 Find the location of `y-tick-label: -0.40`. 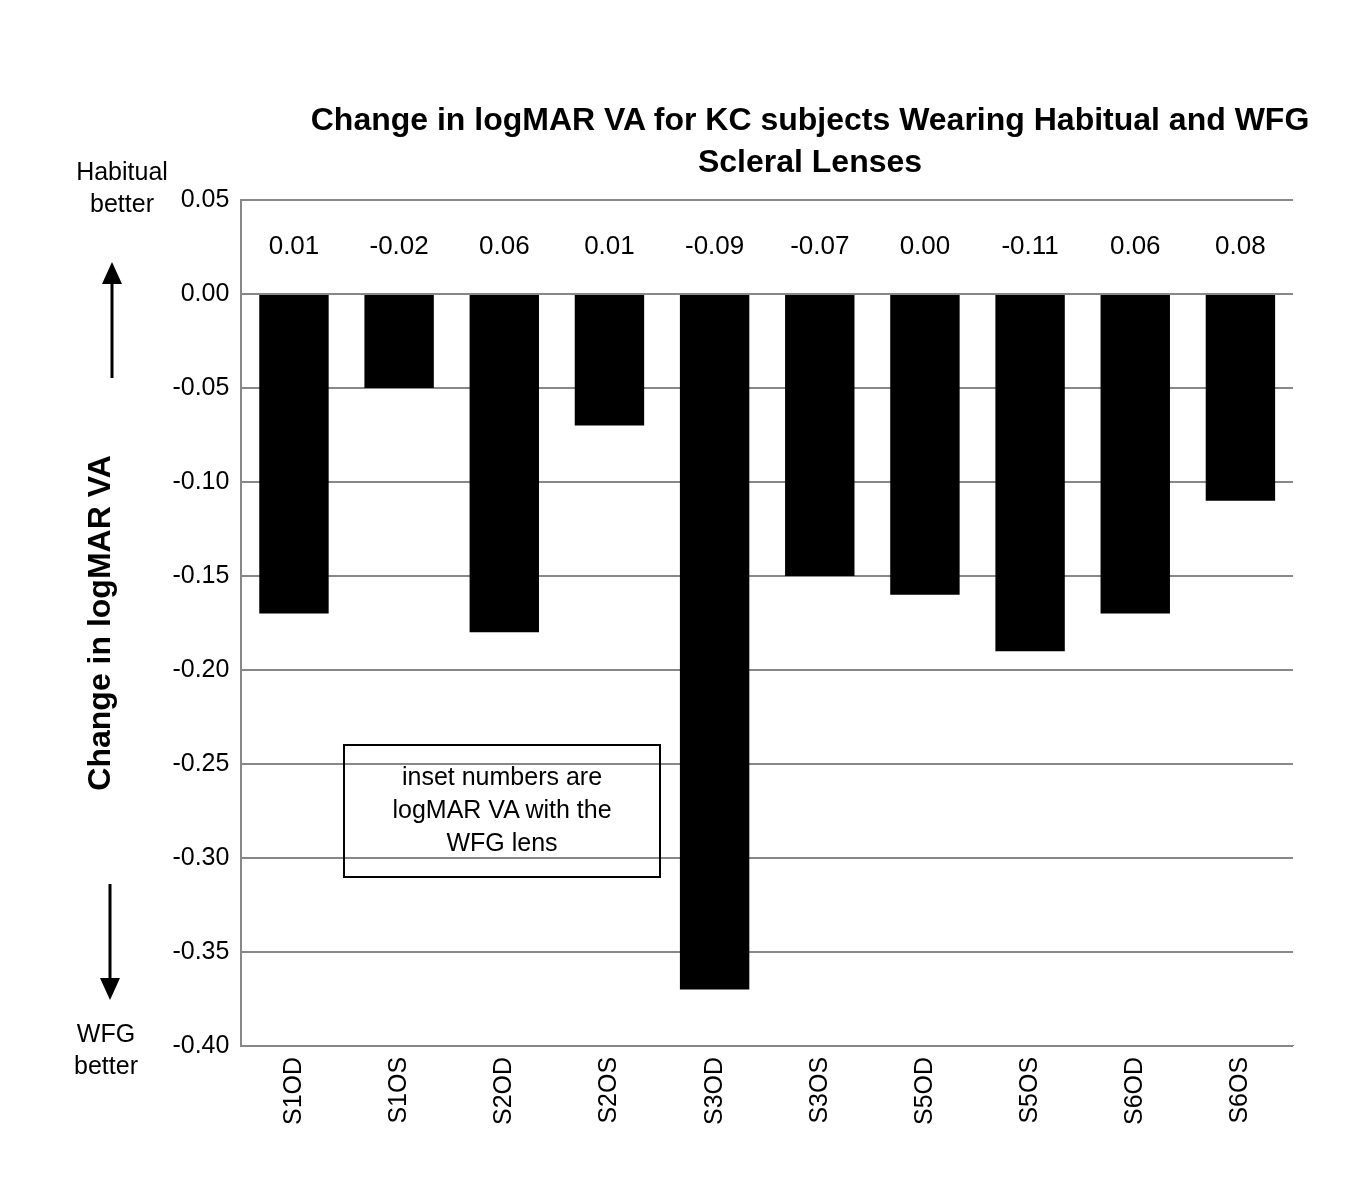

y-tick-label: -0.40 is located at coordinates (201, 1043).